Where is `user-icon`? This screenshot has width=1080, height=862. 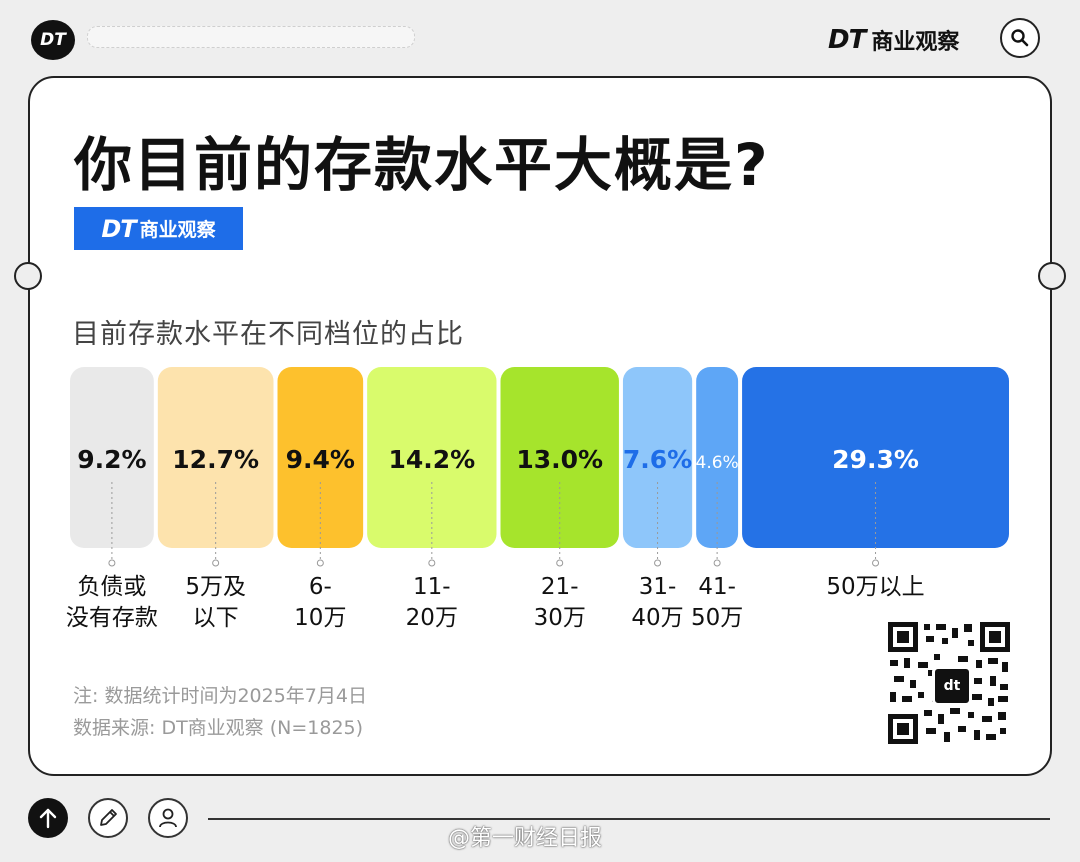
user-icon is located at coordinates (168, 818).